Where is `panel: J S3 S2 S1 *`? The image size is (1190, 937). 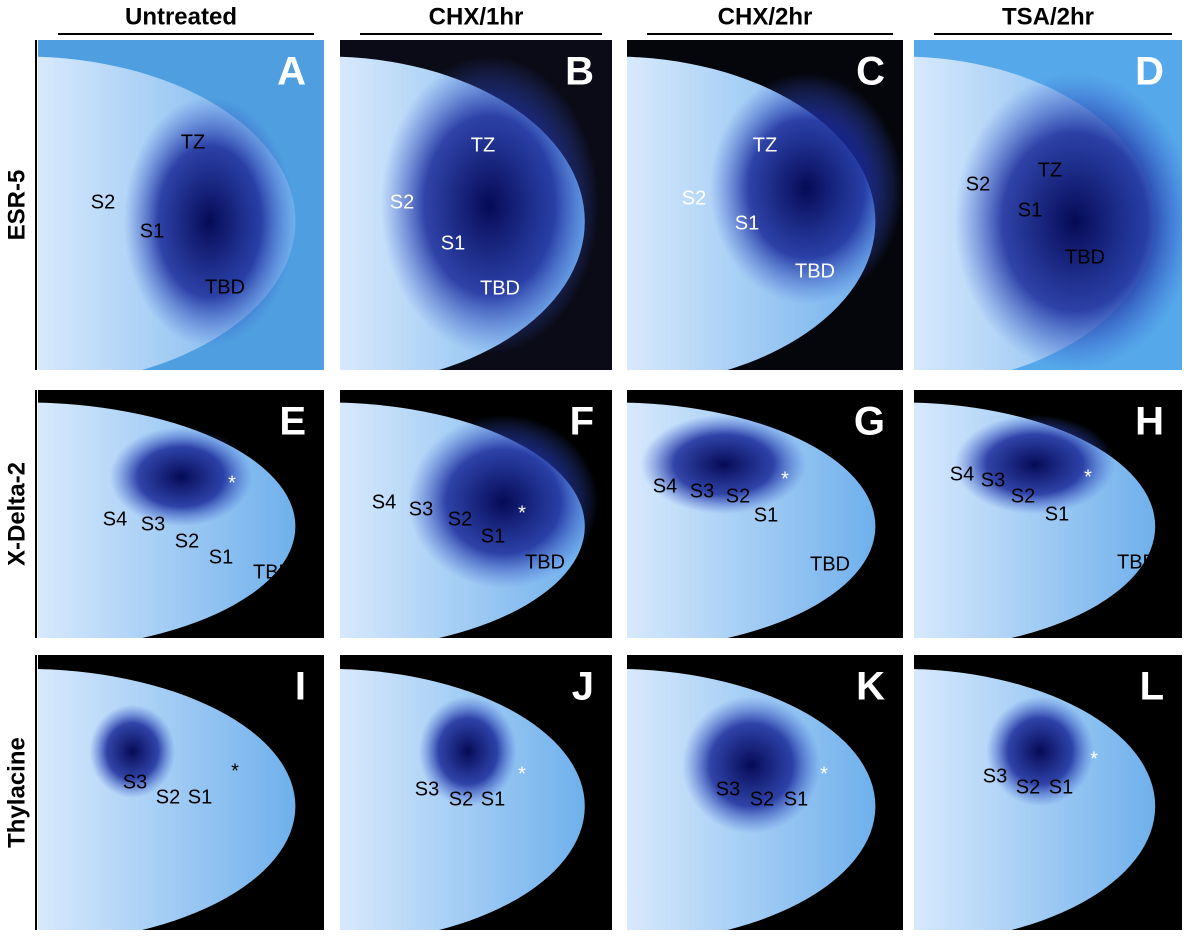 panel: J S3 S2 S1 * is located at coordinates (476, 792).